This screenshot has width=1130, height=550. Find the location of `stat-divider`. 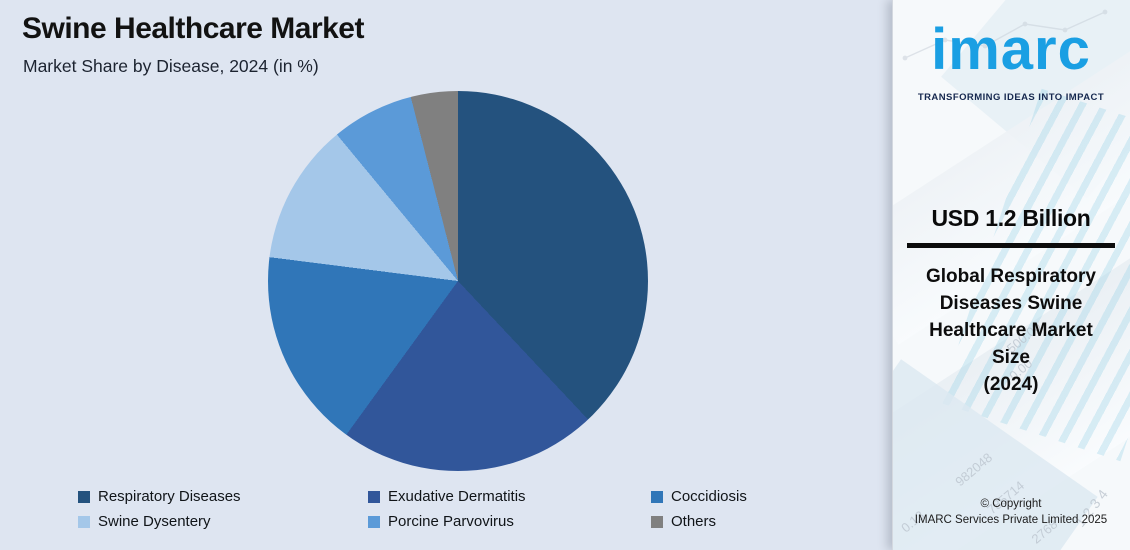

stat-divider is located at coordinates (1011, 245).